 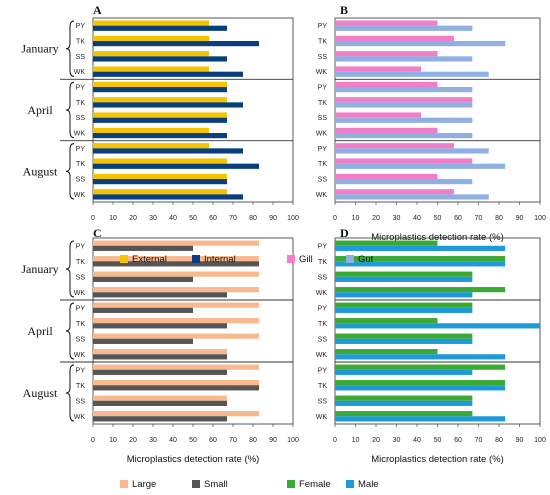 What do you see at coordinates (220, 259) in the screenshot?
I see `legend-label-internal: Internal` at bounding box center [220, 259].